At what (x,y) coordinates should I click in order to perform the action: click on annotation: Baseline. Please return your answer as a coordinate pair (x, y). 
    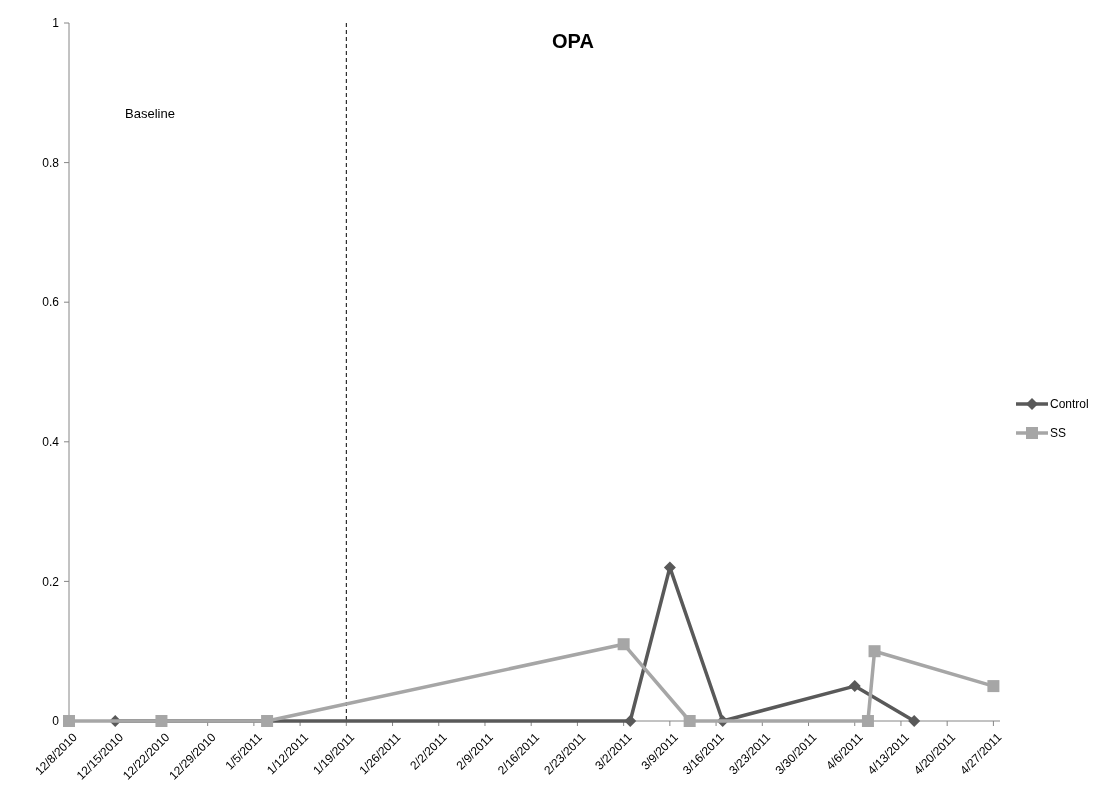
    Looking at the image, I should click on (150, 113).